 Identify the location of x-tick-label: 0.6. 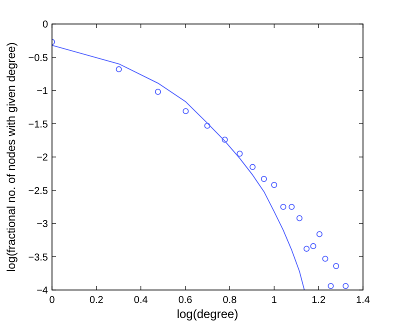
(185, 300).